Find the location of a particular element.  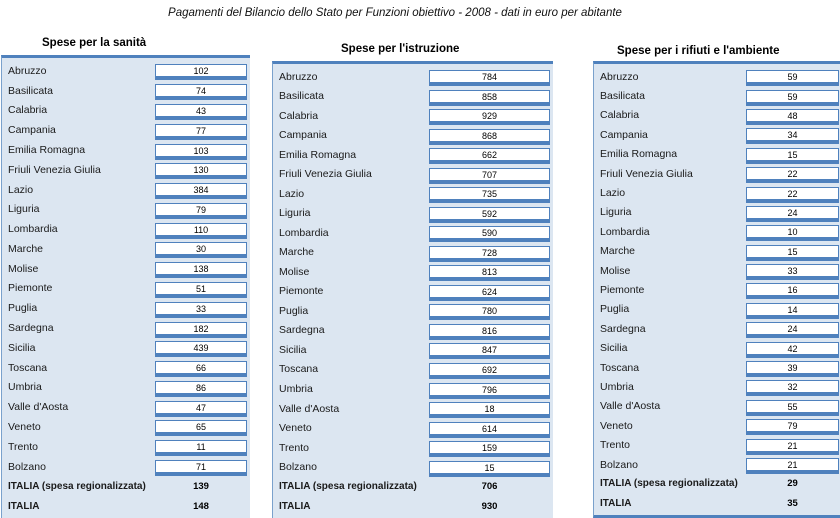

table-row: Sicilia 42 is located at coordinates (717, 347).